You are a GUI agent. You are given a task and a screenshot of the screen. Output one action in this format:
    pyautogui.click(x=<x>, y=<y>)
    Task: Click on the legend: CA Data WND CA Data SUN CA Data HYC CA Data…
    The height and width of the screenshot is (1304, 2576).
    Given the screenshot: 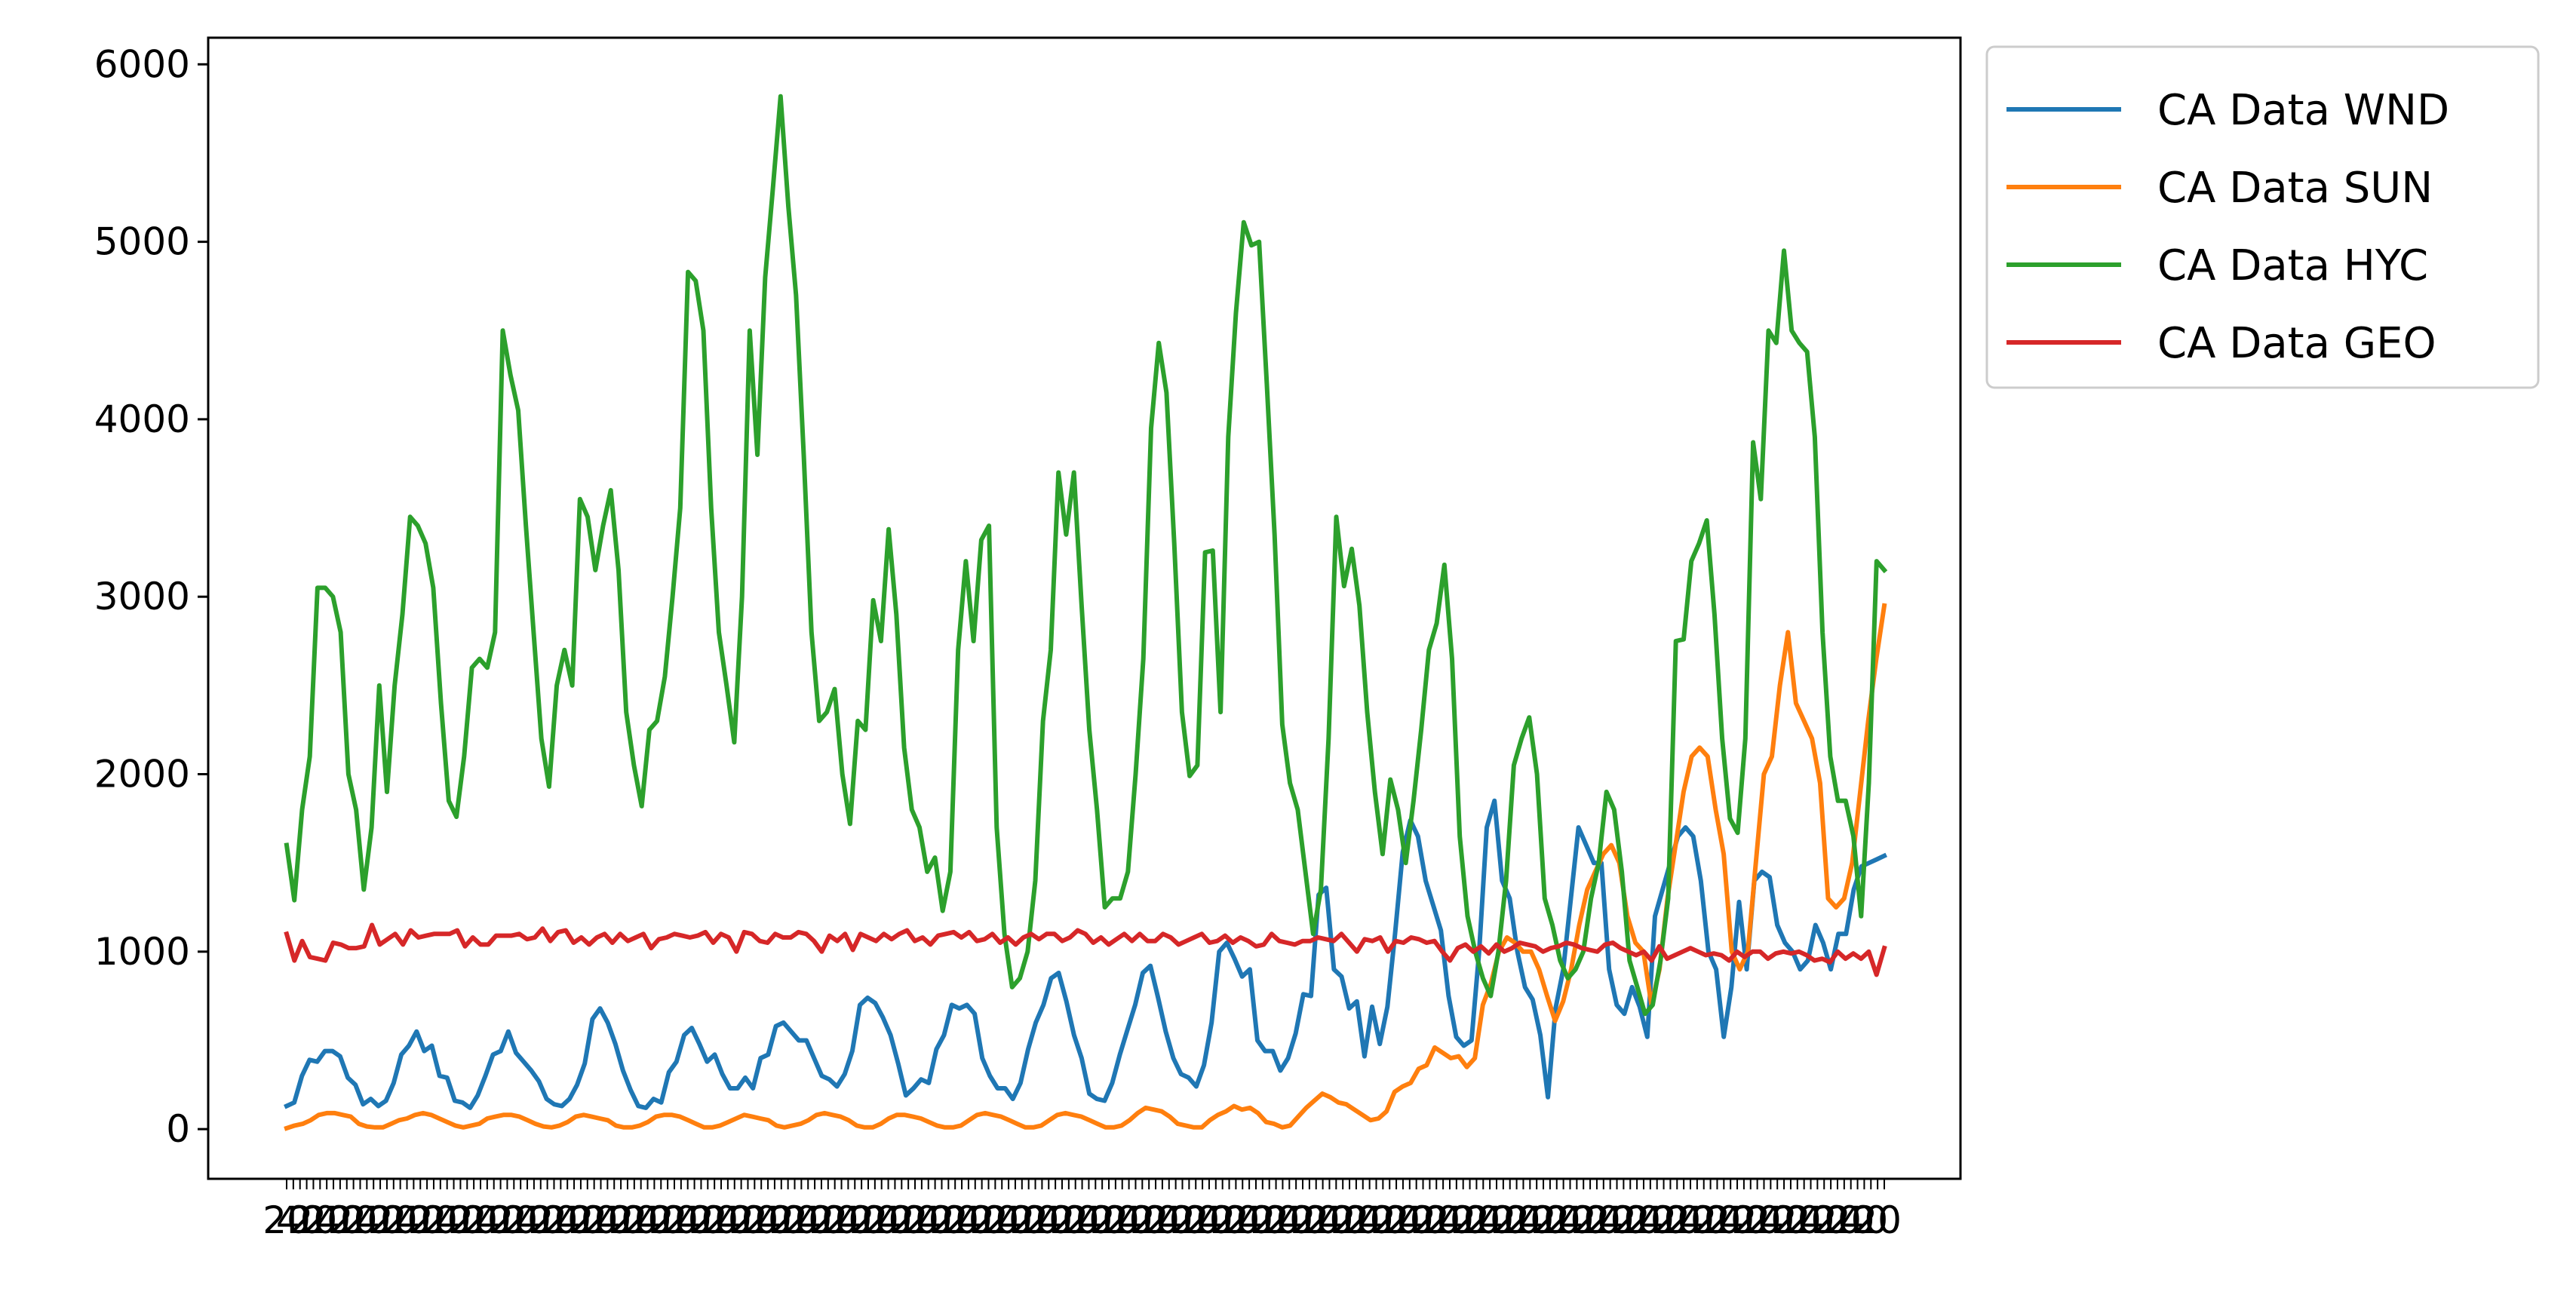 What is the action you would take?
    pyautogui.click(x=2262, y=217)
    